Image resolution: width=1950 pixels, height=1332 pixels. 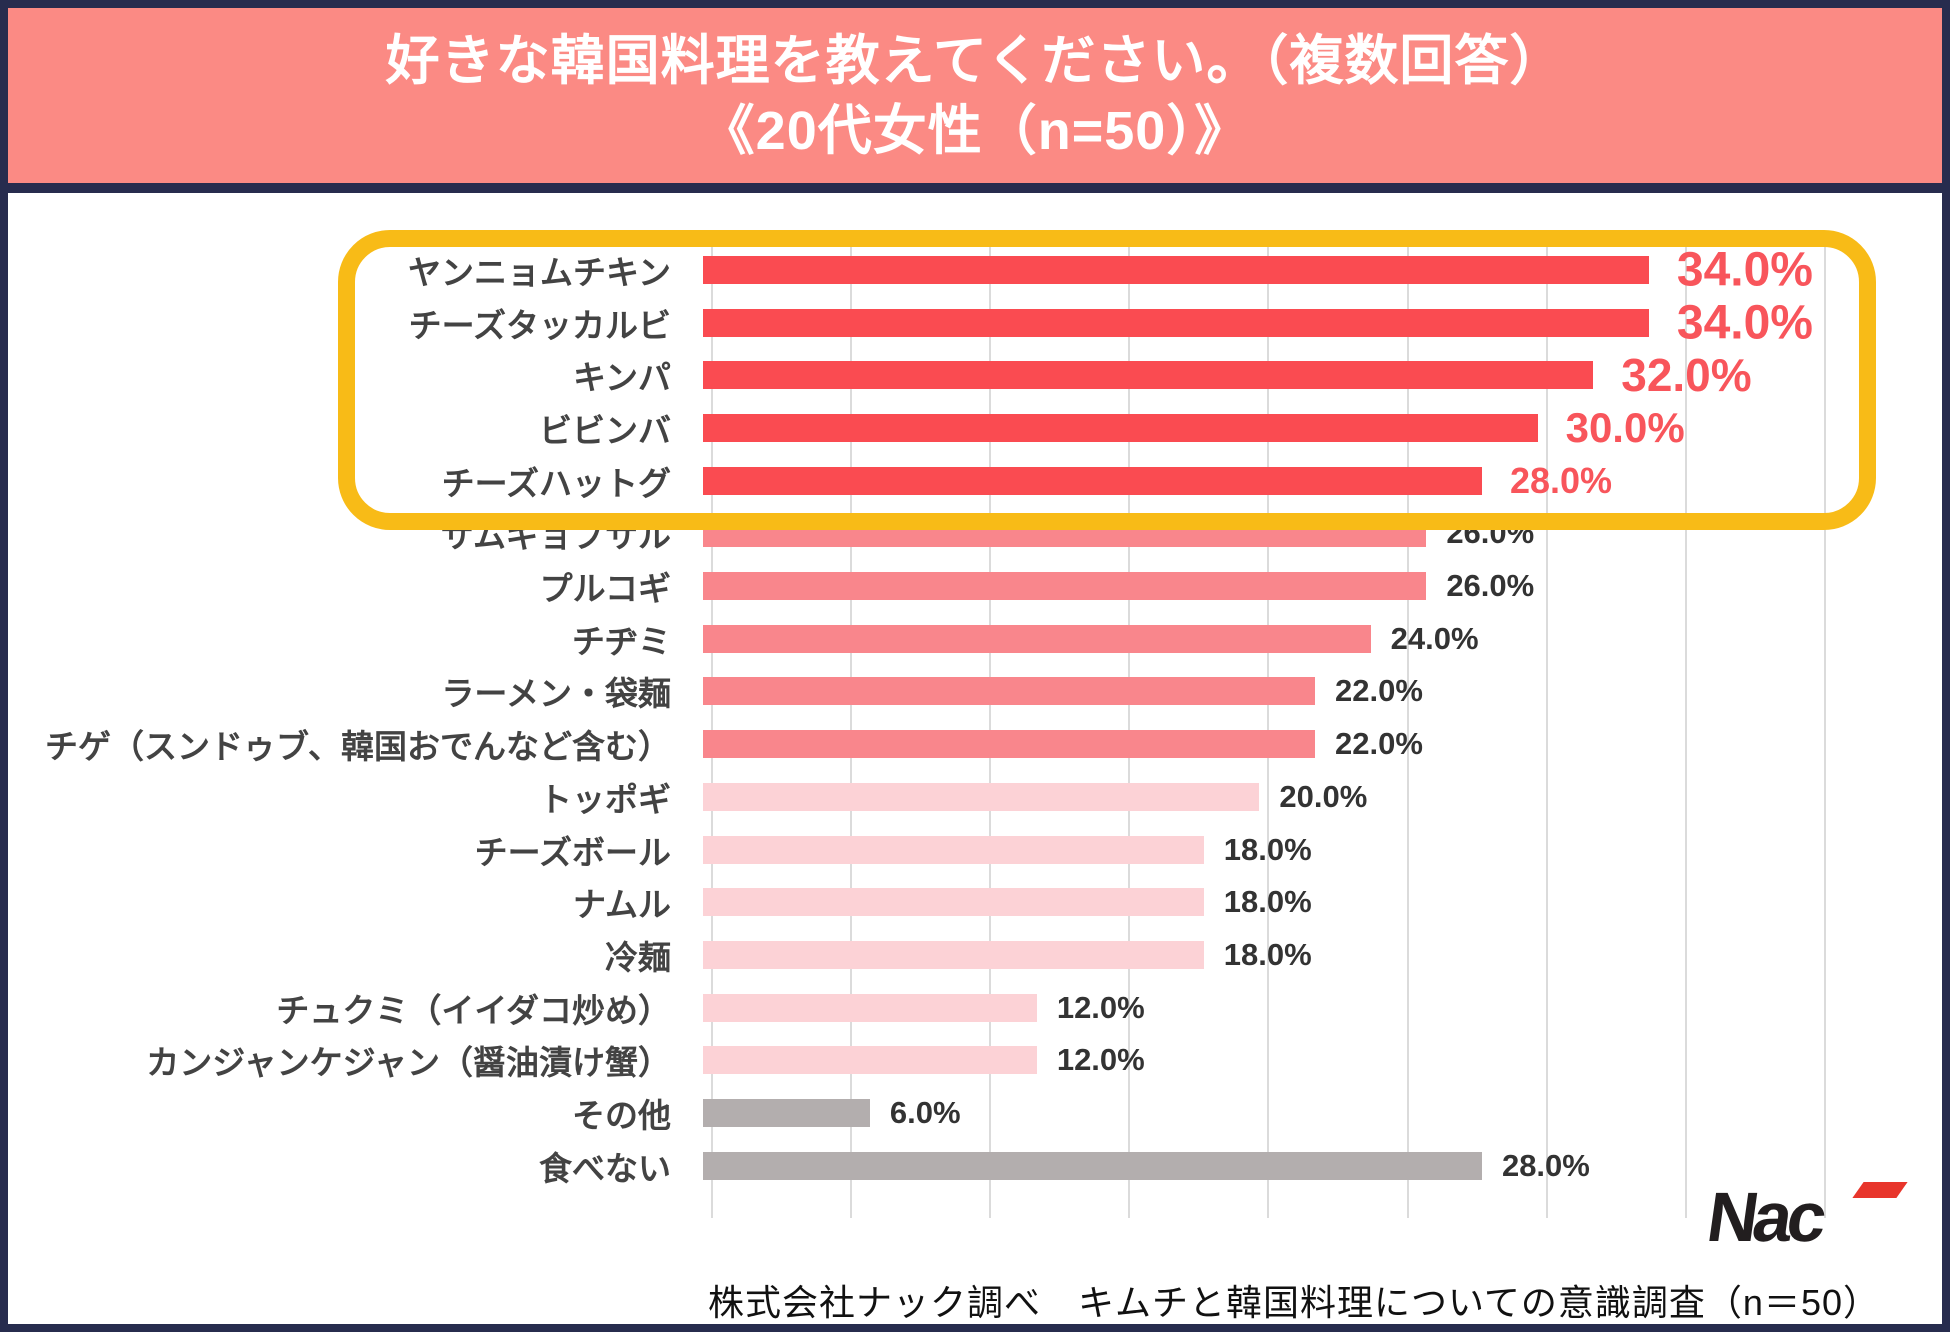 I want to click on category-label: チーズハットグ, so click(x=556, y=483).